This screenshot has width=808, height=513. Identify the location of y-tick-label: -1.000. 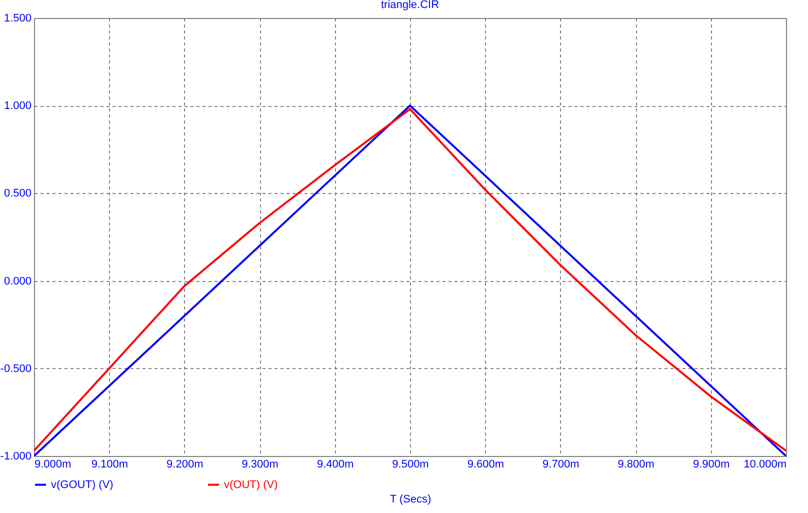
(16, 456).